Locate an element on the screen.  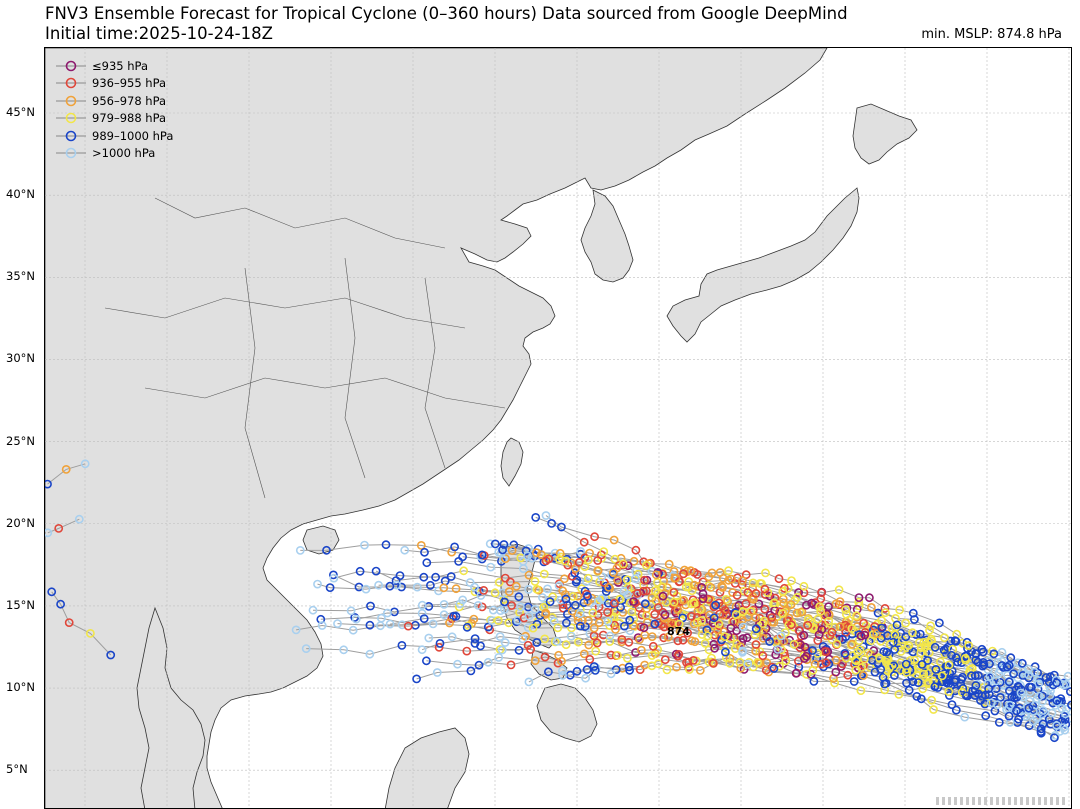
lat-tick-label: 5°N is located at coordinates (17, 769).